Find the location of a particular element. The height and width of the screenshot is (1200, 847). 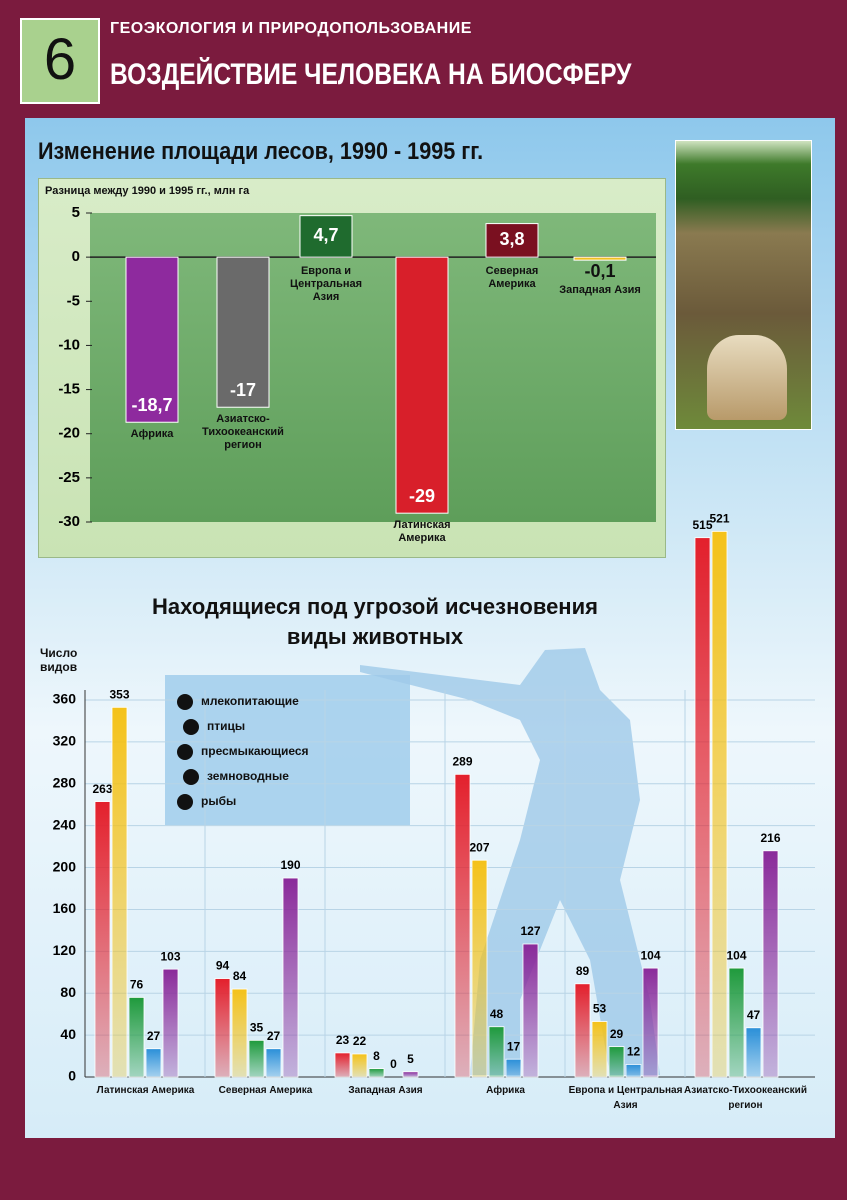

number-box is located at coordinates (60, 61).